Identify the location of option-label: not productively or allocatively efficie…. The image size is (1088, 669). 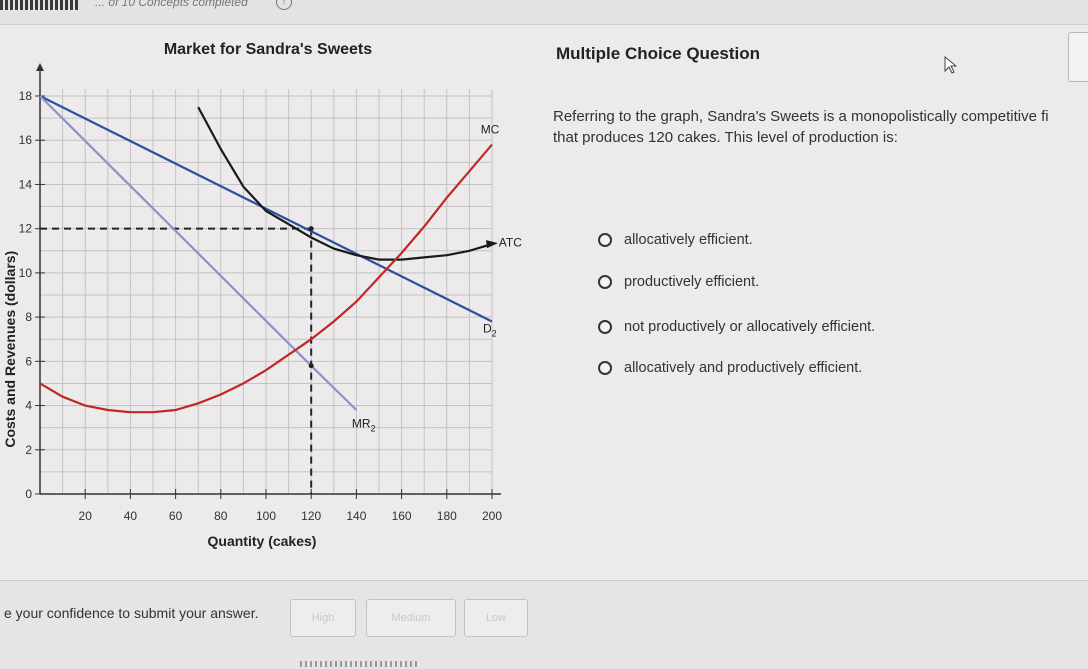
(750, 327).